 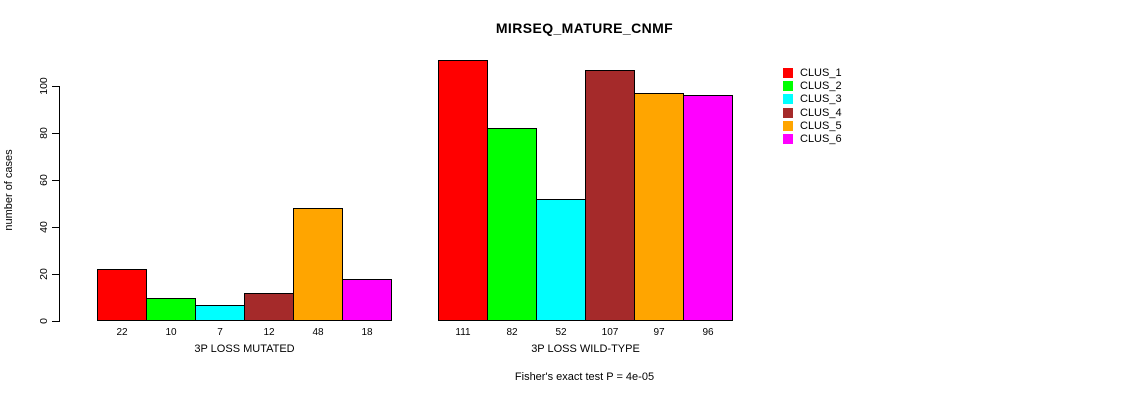 What do you see at coordinates (171, 332) in the screenshot?
I see `bar-value-label: 10` at bounding box center [171, 332].